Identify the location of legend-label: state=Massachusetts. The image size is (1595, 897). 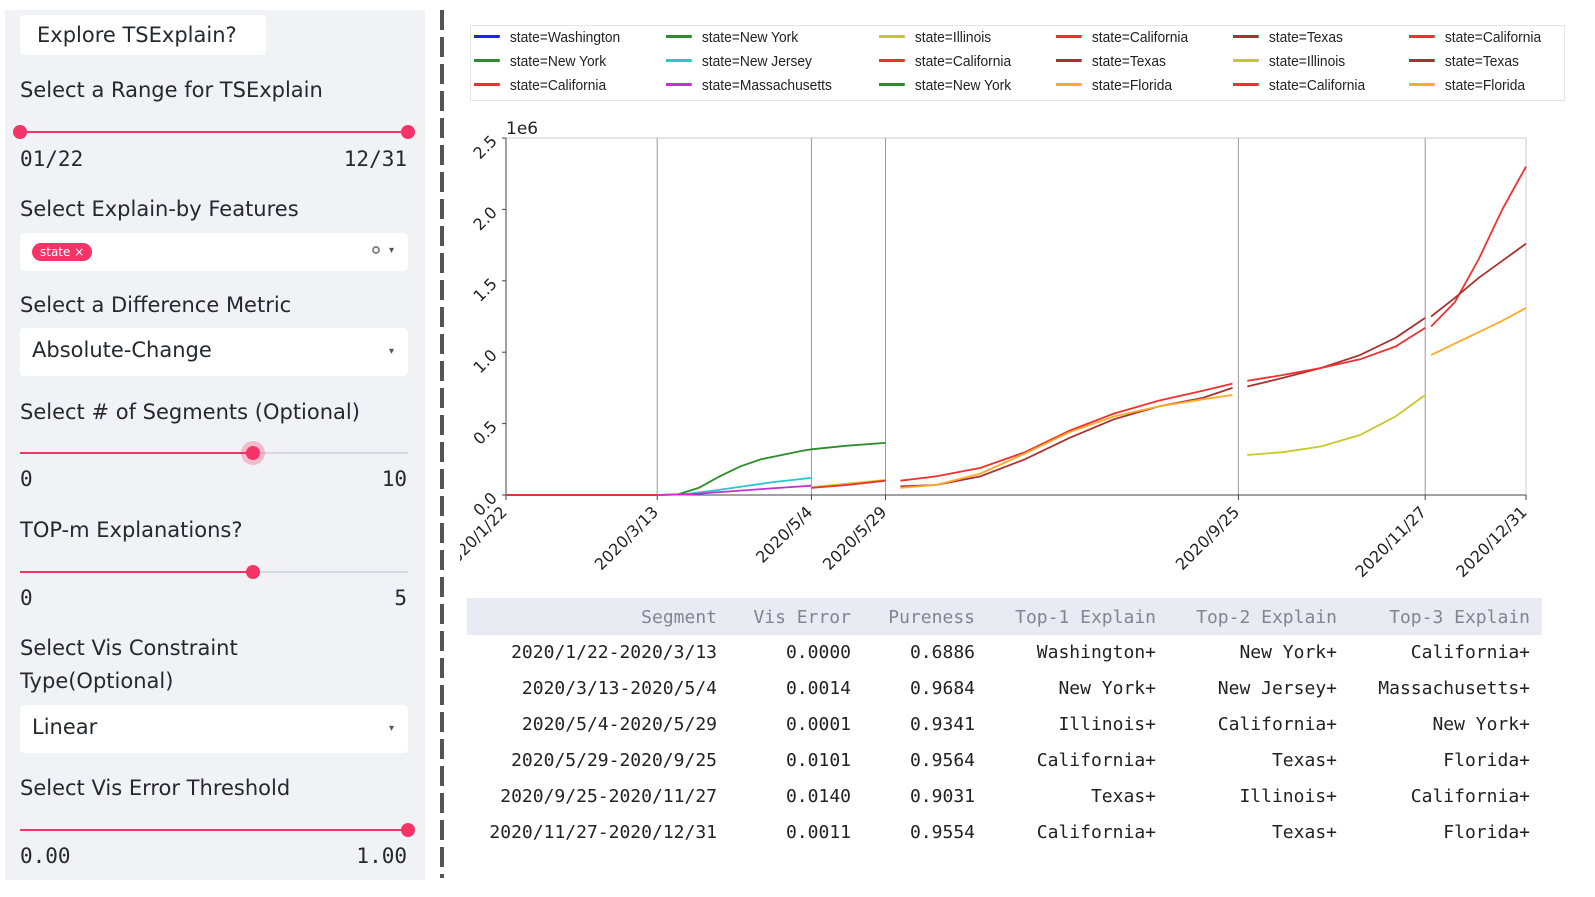
(766, 85).